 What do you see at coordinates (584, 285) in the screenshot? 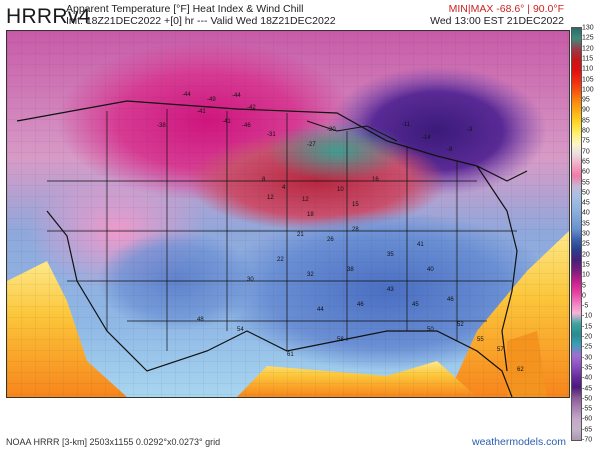
I see `color-scale-tick: 5` at bounding box center [584, 285].